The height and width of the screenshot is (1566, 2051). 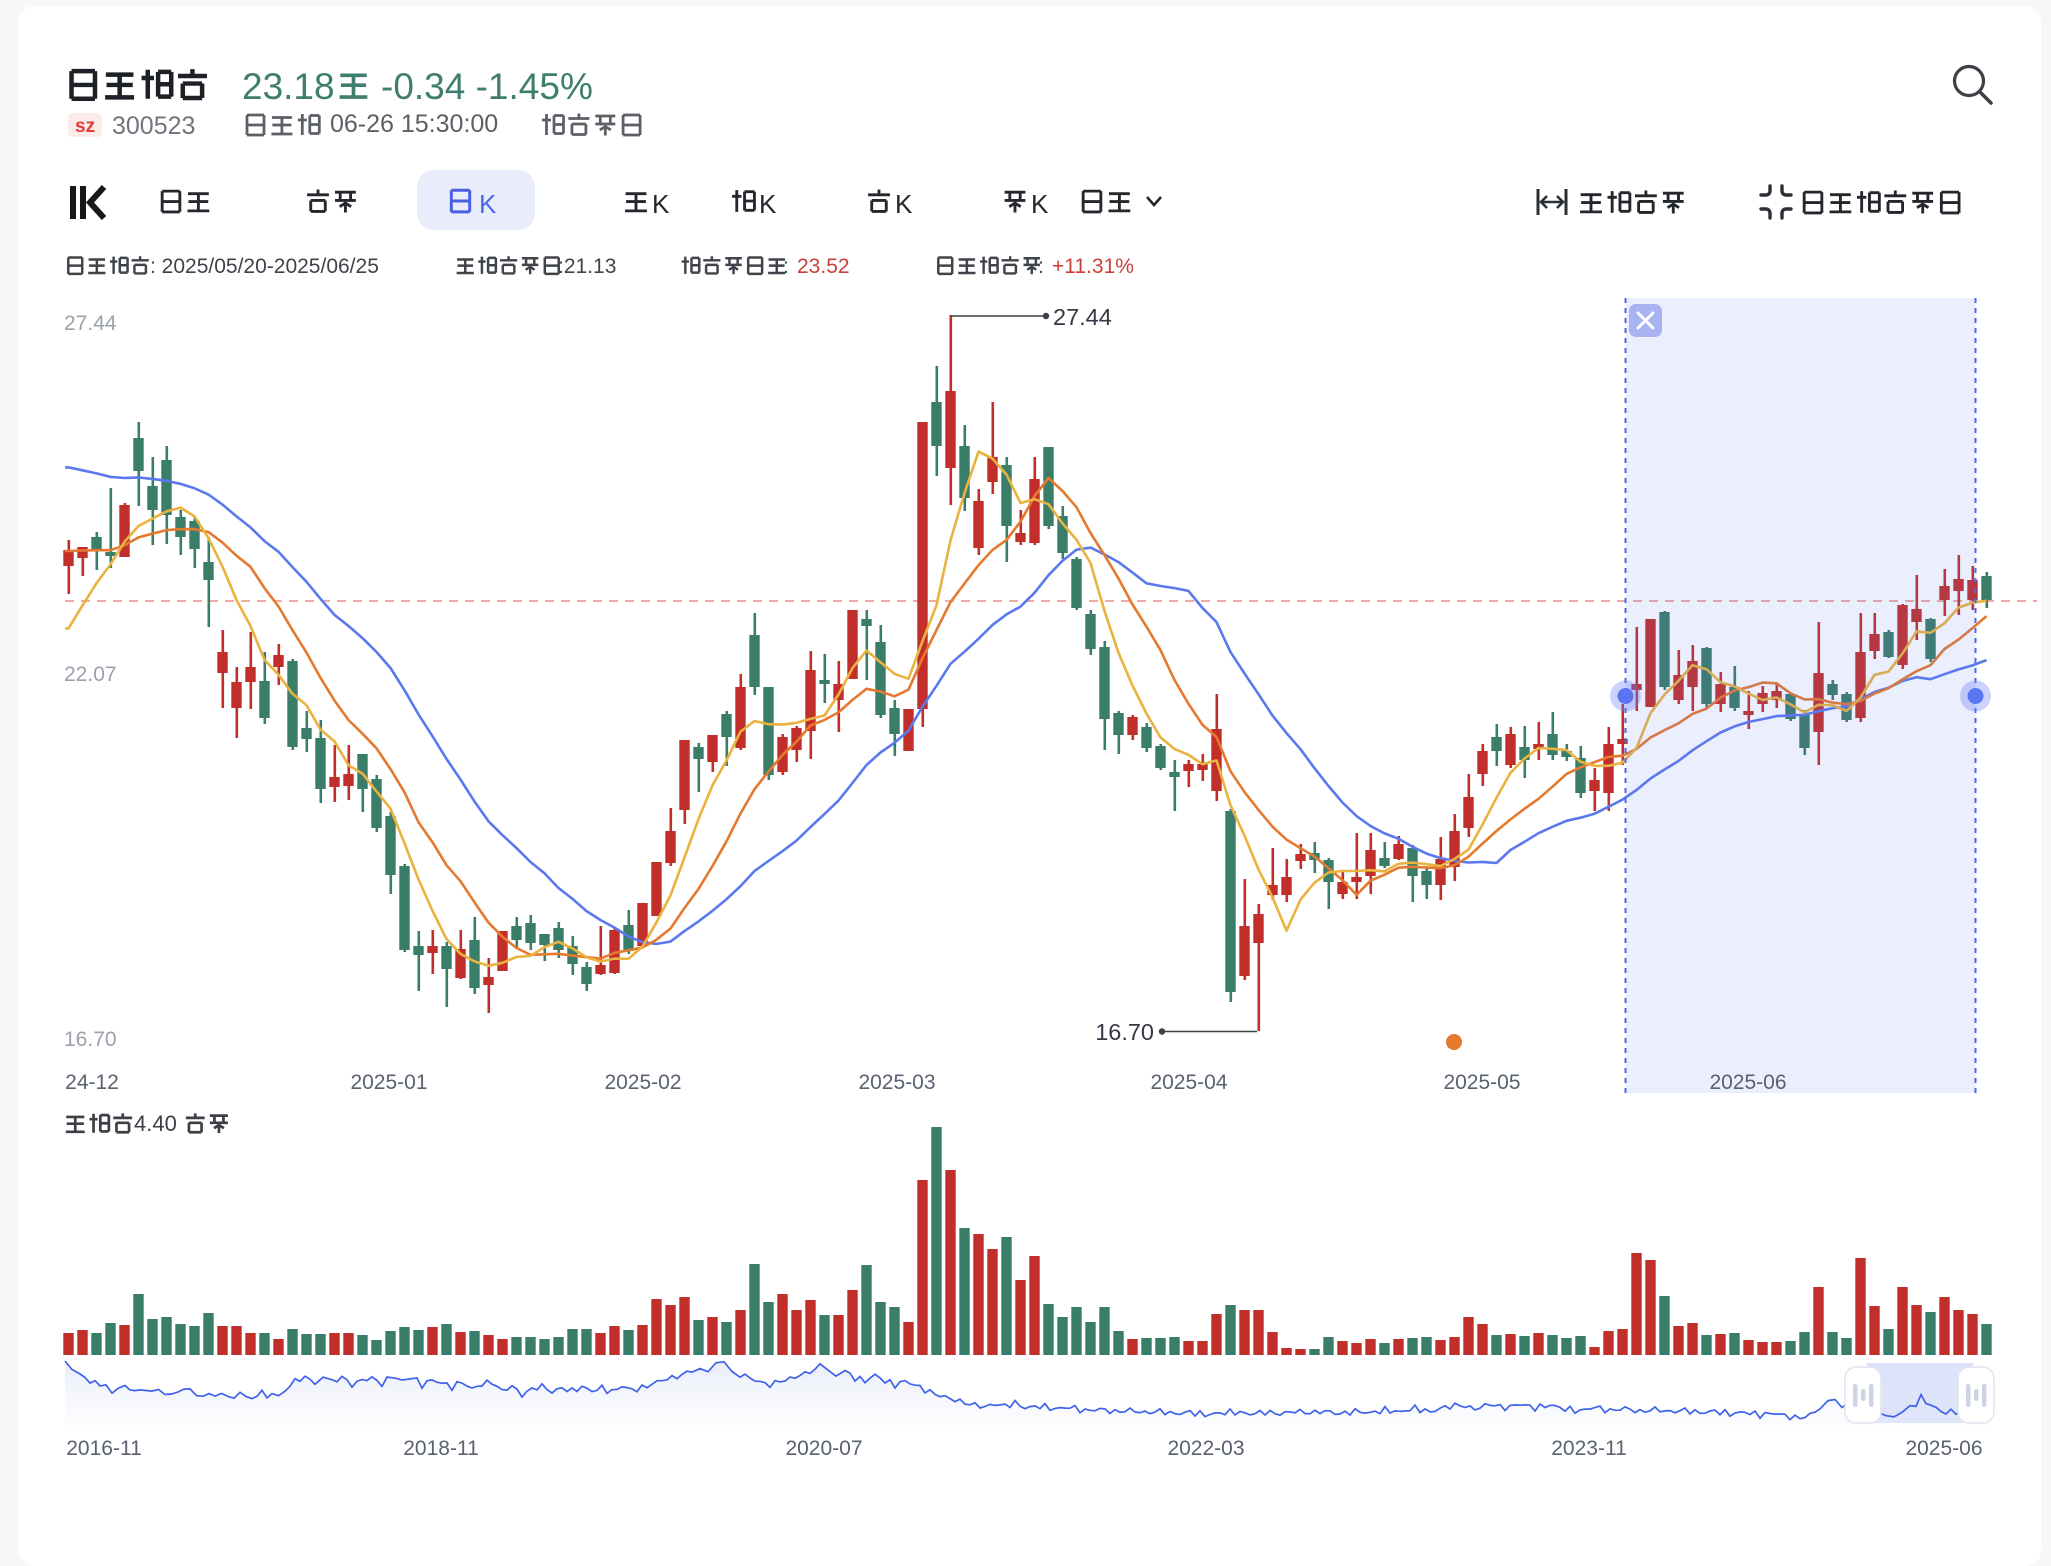 I want to click on svg-text: +11.31%, so click(x=1093, y=266).